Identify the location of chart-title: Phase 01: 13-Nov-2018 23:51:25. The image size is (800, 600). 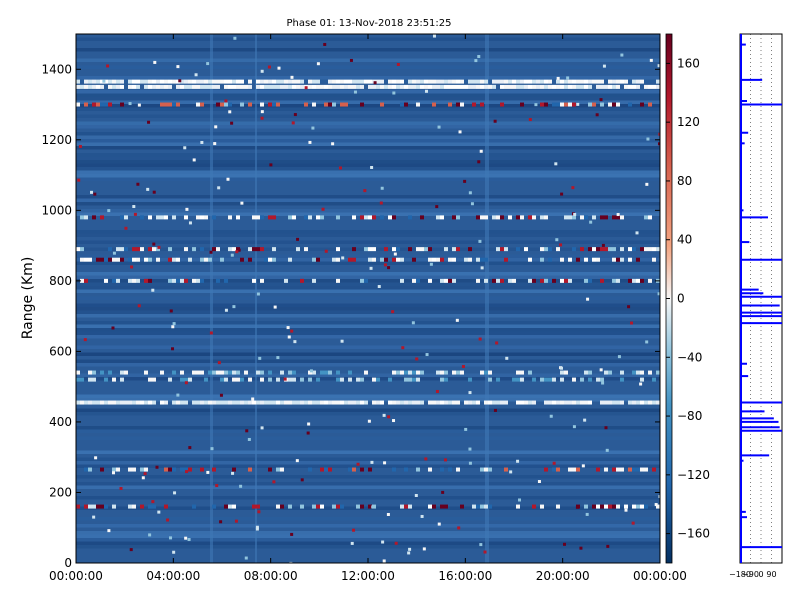
(368, 23).